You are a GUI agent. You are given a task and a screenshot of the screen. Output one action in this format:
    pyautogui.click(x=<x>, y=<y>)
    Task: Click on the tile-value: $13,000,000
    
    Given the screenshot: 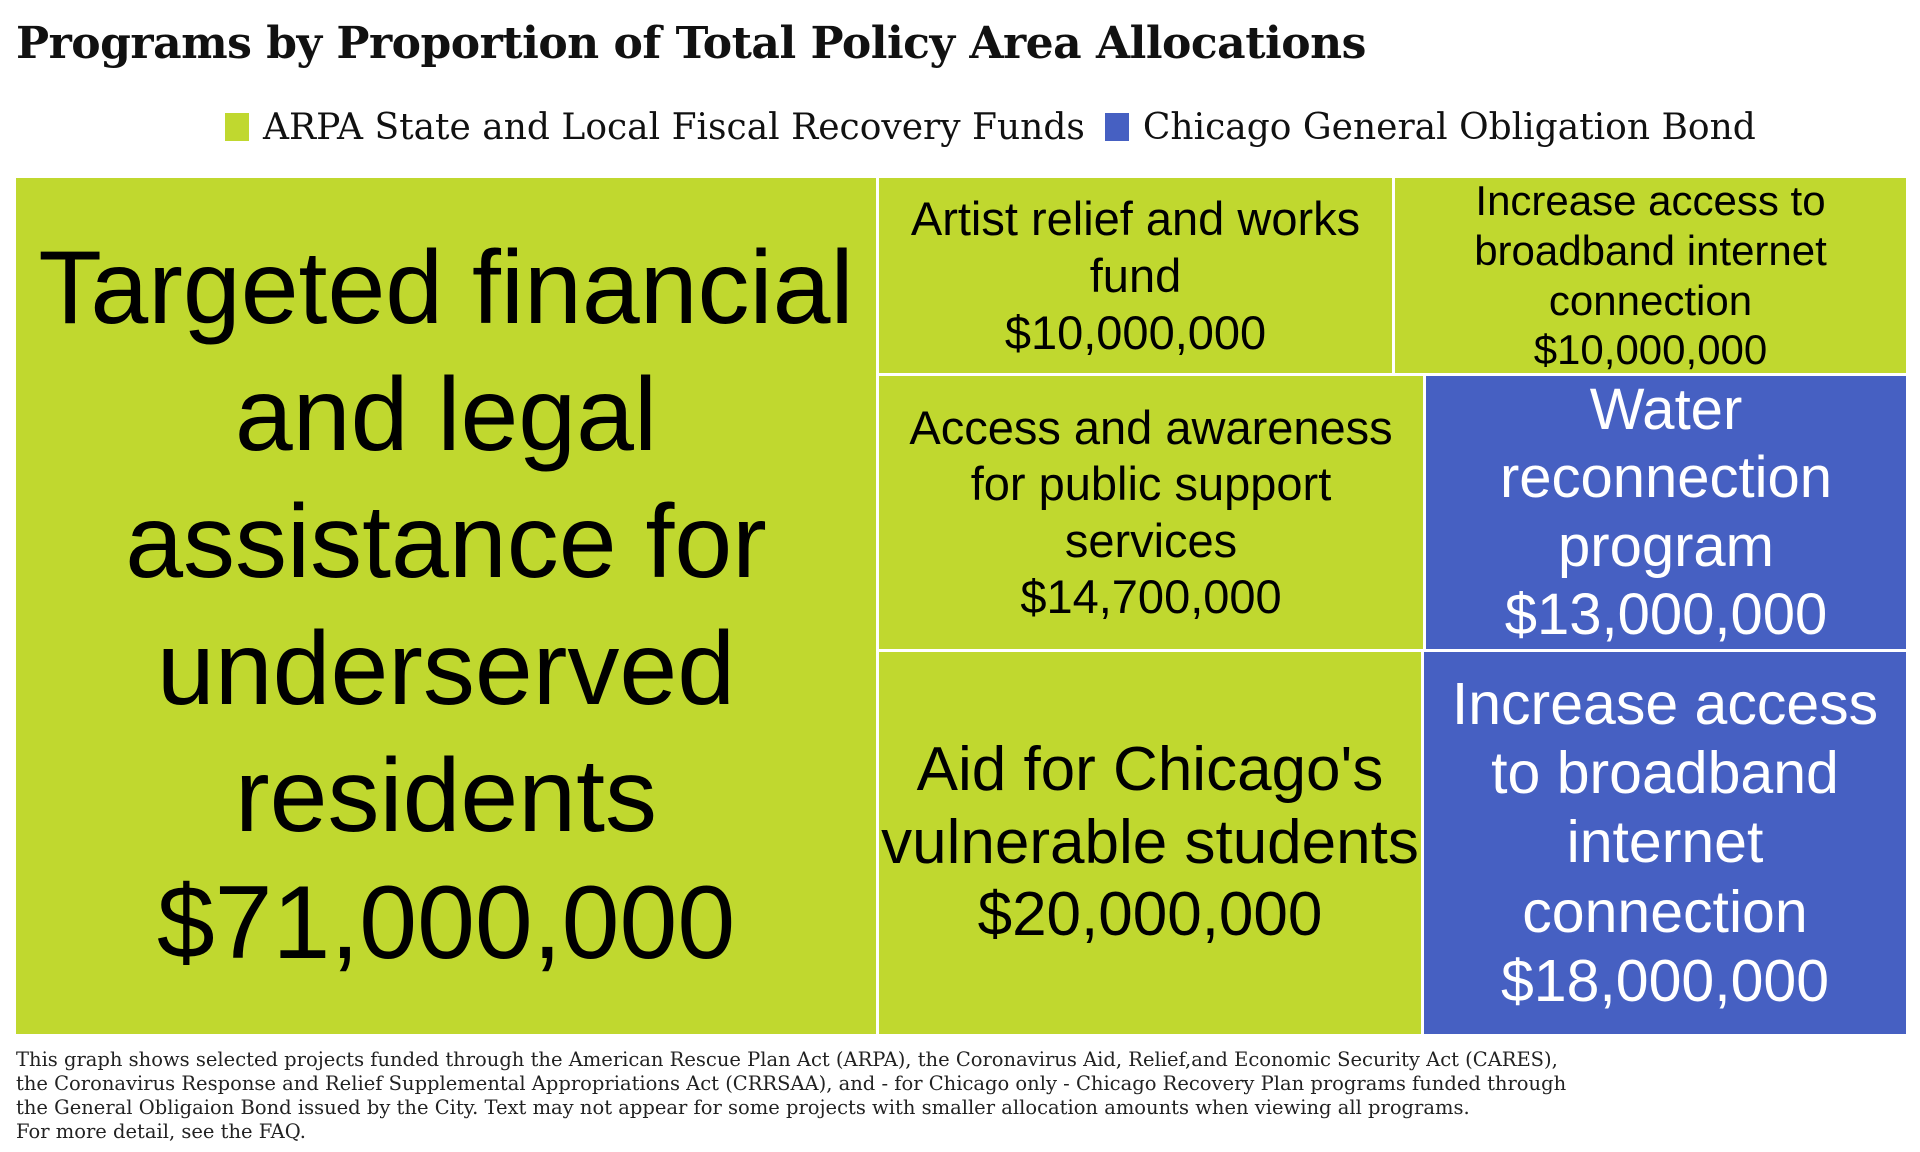 What is the action you would take?
    pyautogui.click(x=1666, y=614)
    